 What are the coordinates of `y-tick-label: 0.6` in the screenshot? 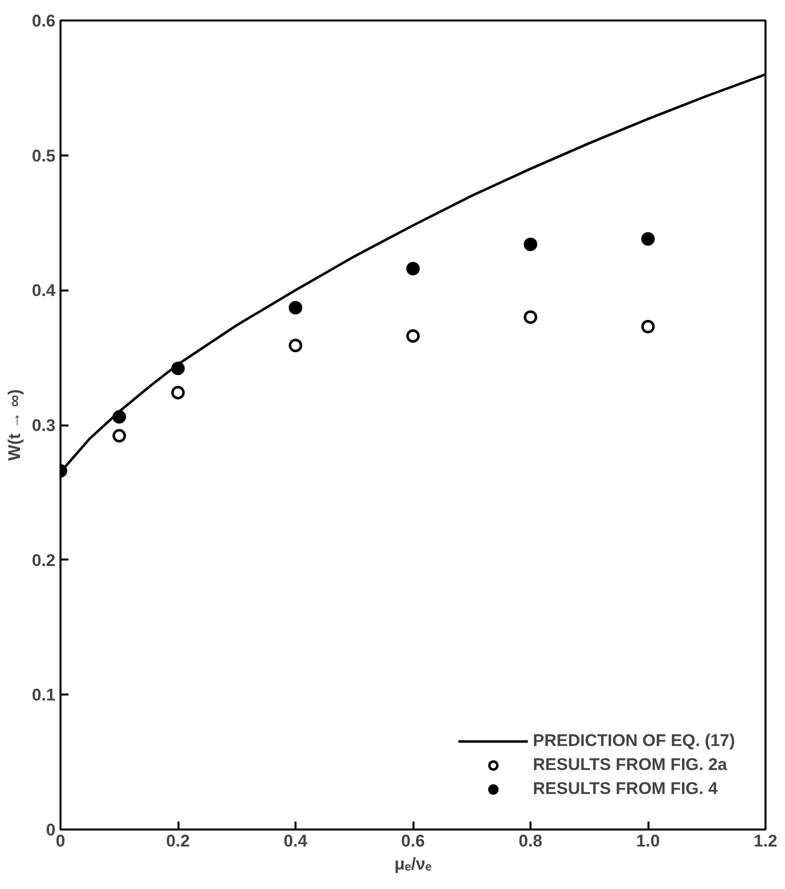 It's located at (44, 21).